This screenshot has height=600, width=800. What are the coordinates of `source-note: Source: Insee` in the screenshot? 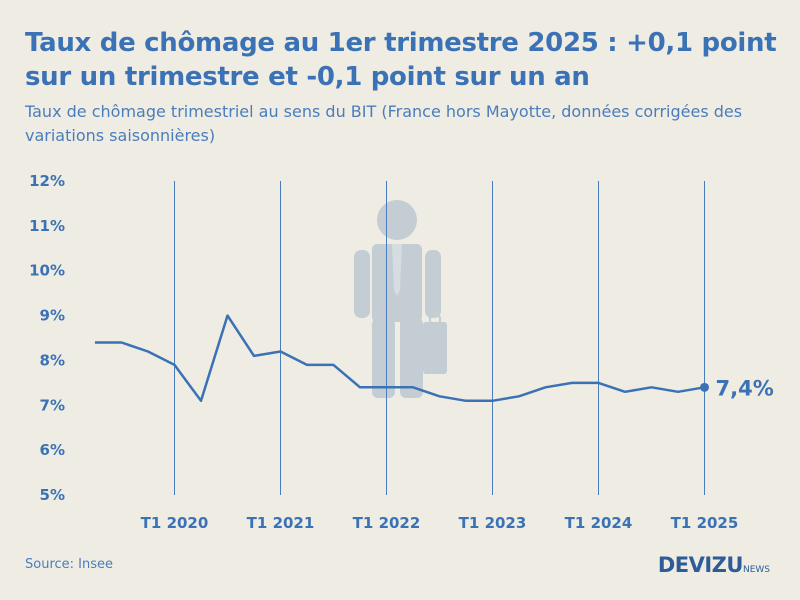 It's located at (69, 564).